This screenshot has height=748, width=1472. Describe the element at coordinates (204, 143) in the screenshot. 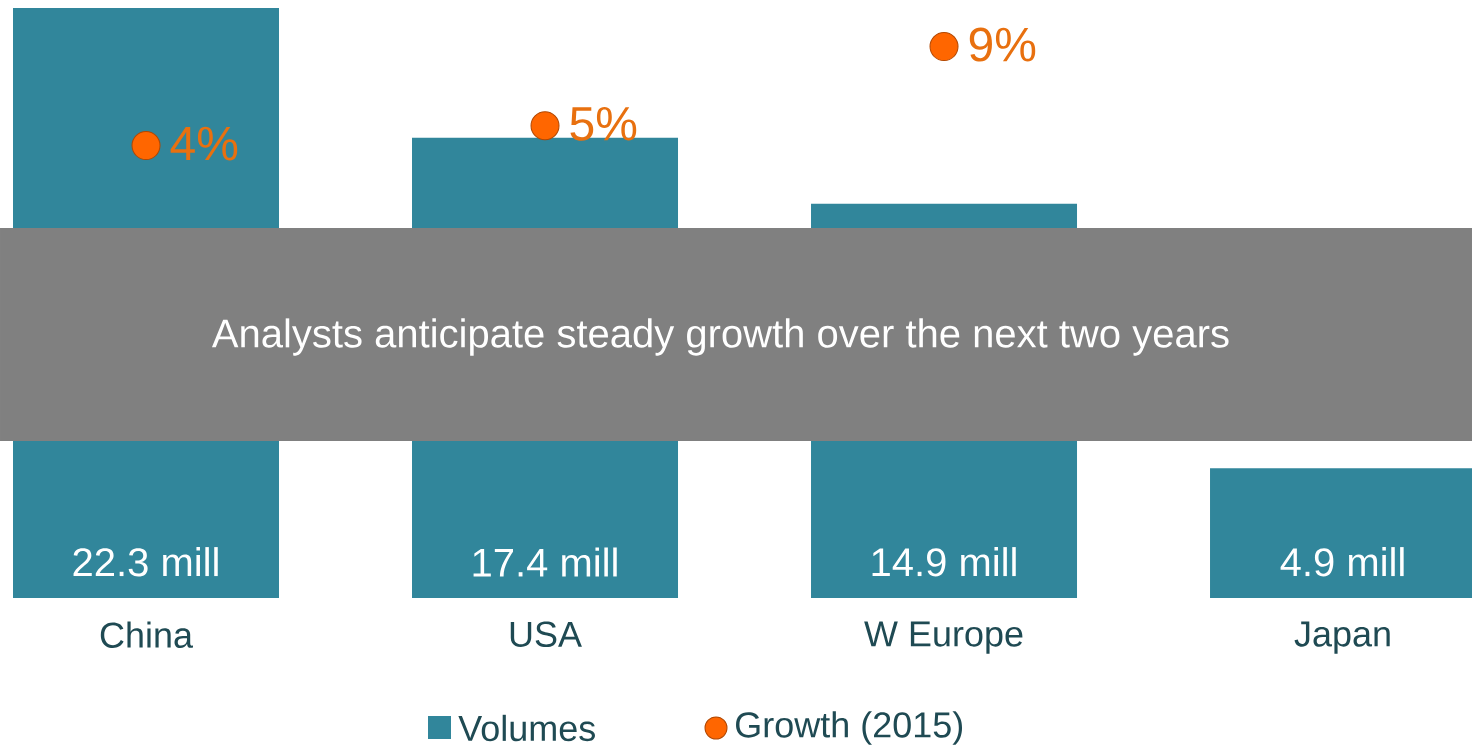

I see `data-label: 4%` at that location.